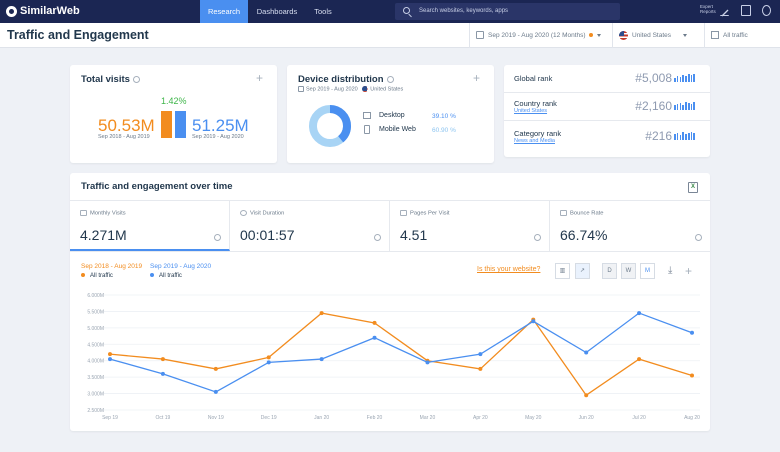  I want to click on country-rank-link: United States, so click(531, 111).